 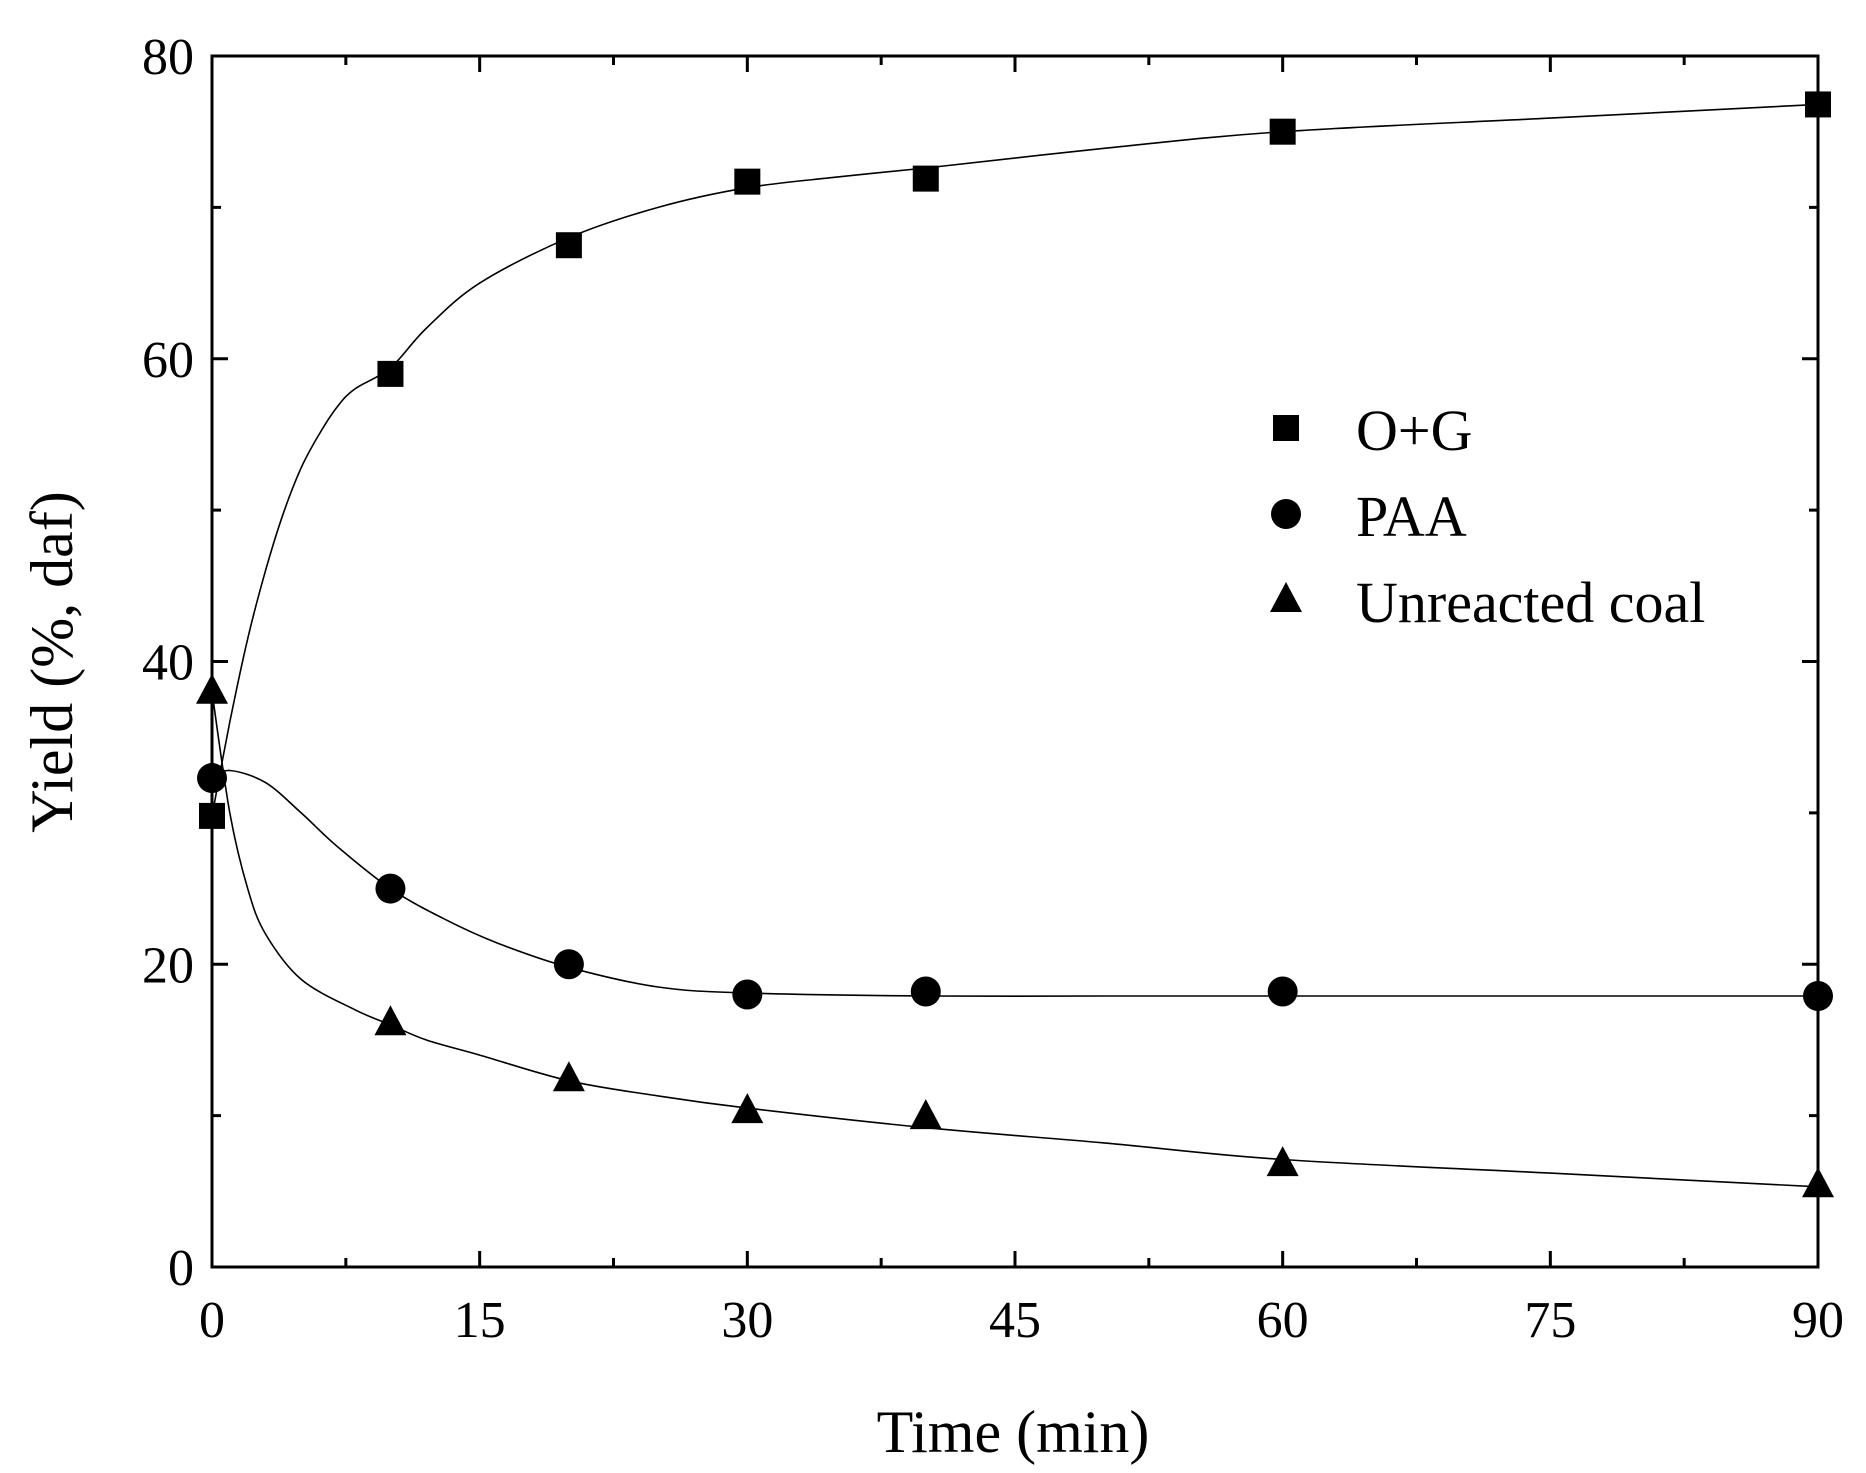 What do you see at coordinates (1286, 428) in the screenshot?
I see `legend-marker-o-g` at bounding box center [1286, 428].